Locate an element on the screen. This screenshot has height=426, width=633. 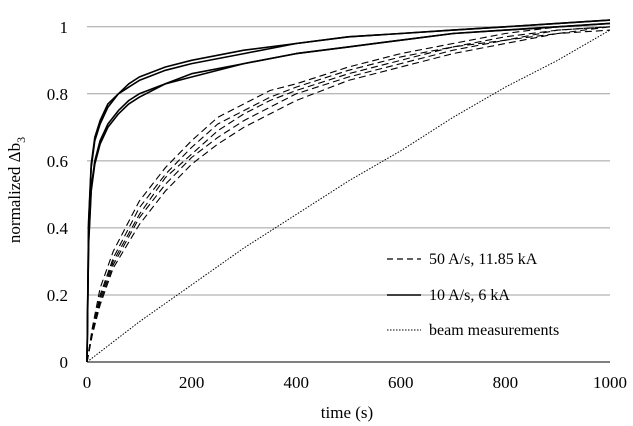
x-tick-label: 200 is located at coordinates (192, 382).